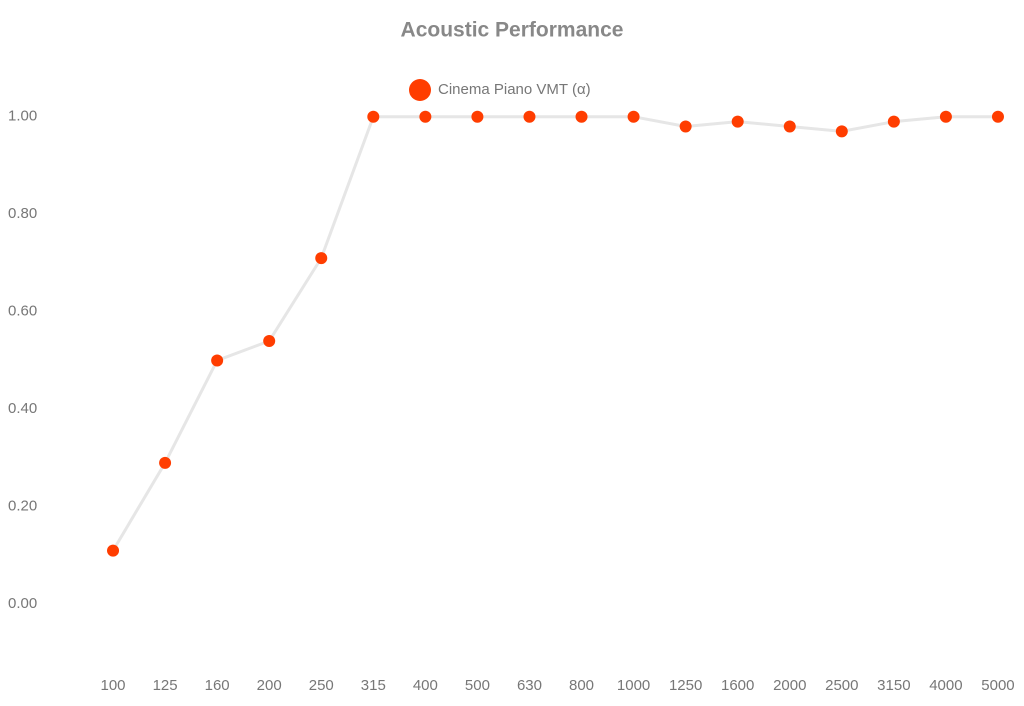 The width and height of the screenshot is (1024, 706). What do you see at coordinates (514, 89) in the screenshot?
I see `legend-label: Cinema Piano VMT (α)` at bounding box center [514, 89].